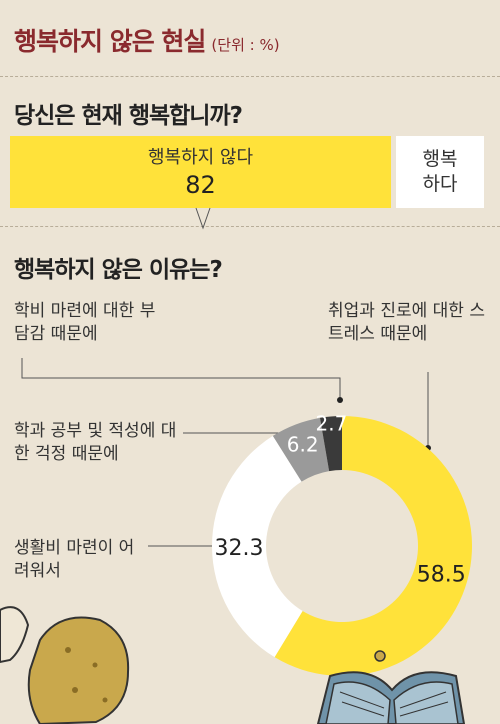  I want to click on bar-unhappy: 행복하지 않다 82, so click(200, 172).